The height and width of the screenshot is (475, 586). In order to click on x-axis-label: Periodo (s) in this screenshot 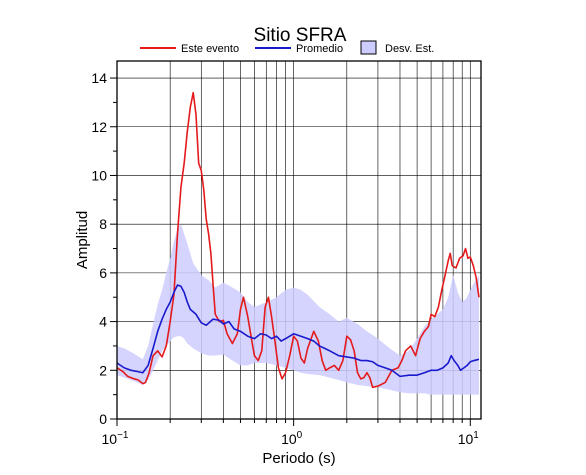, I will do `click(298, 458)`.